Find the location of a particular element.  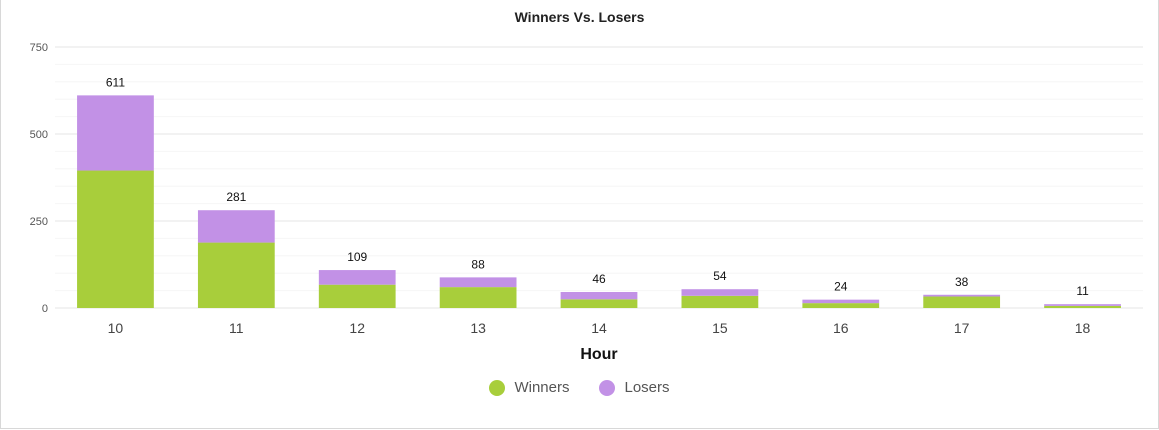

y-tick-label: 500 is located at coordinates (39, 135).